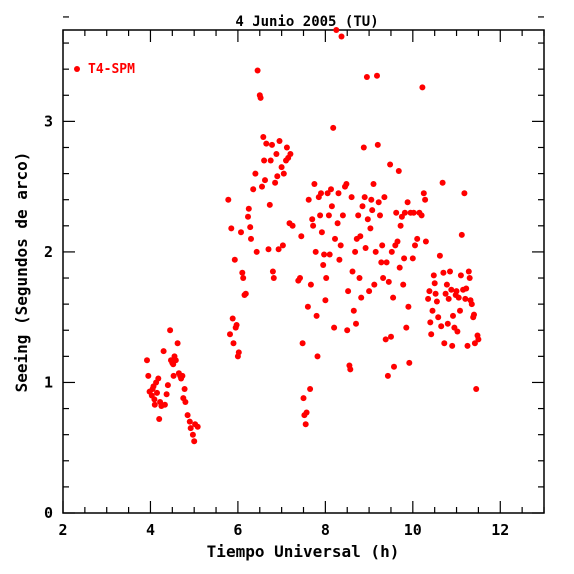  I want to click on y-axis-label: Seeing (Segundos de arco), so click(21, 272).